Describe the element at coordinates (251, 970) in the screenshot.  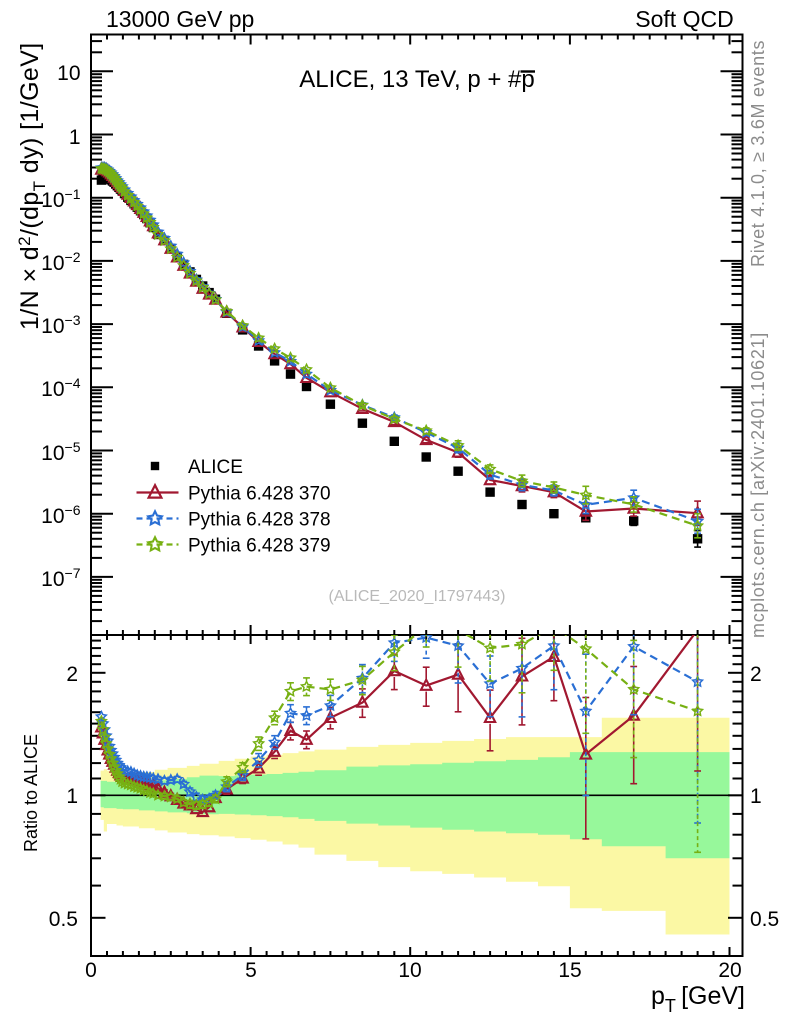
I see `svg-text: 5` at that location.